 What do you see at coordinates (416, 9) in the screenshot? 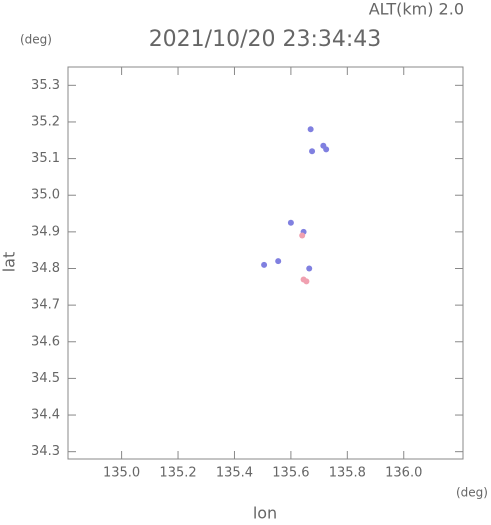
I see `altitude-label: ALT(km) 2.0` at bounding box center [416, 9].